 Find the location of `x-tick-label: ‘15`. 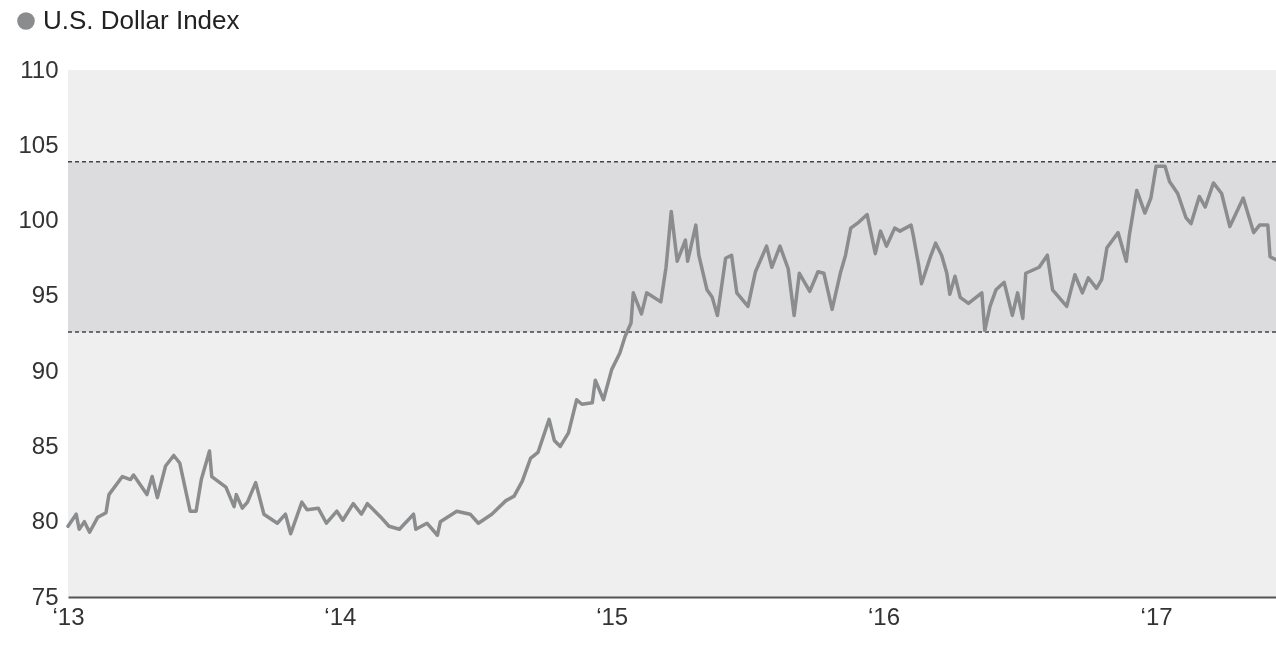

x-tick-label: ‘15 is located at coordinates (612, 616).